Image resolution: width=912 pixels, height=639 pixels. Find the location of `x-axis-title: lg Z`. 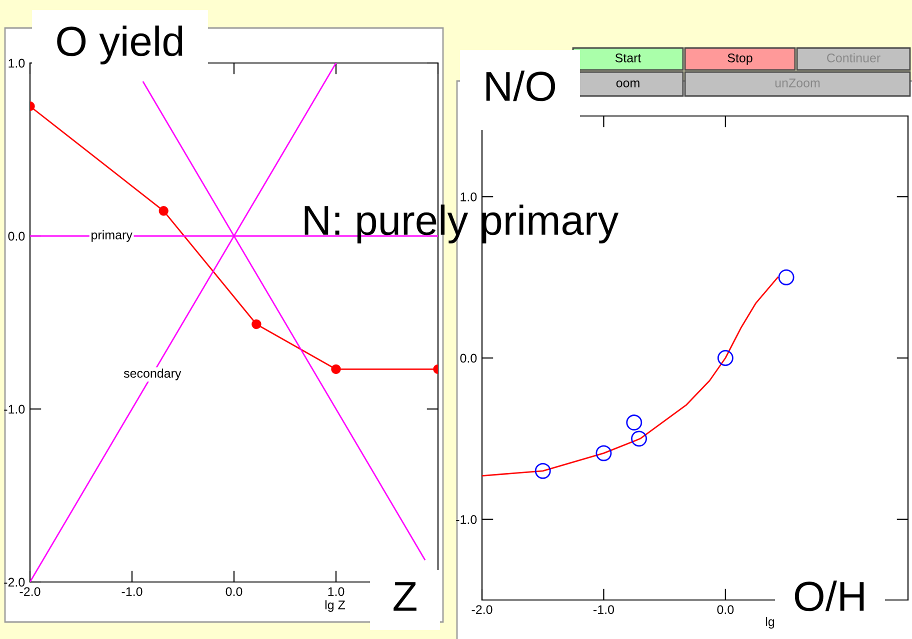

x-axis-title: lg Z is located at coordinates (335, 606).